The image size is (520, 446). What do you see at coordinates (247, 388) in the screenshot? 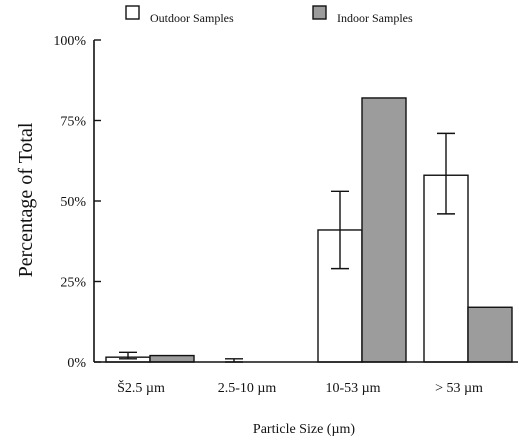
I see `x-tick-label-1: 2.5-10 µm` at bounding box center [247, 388].